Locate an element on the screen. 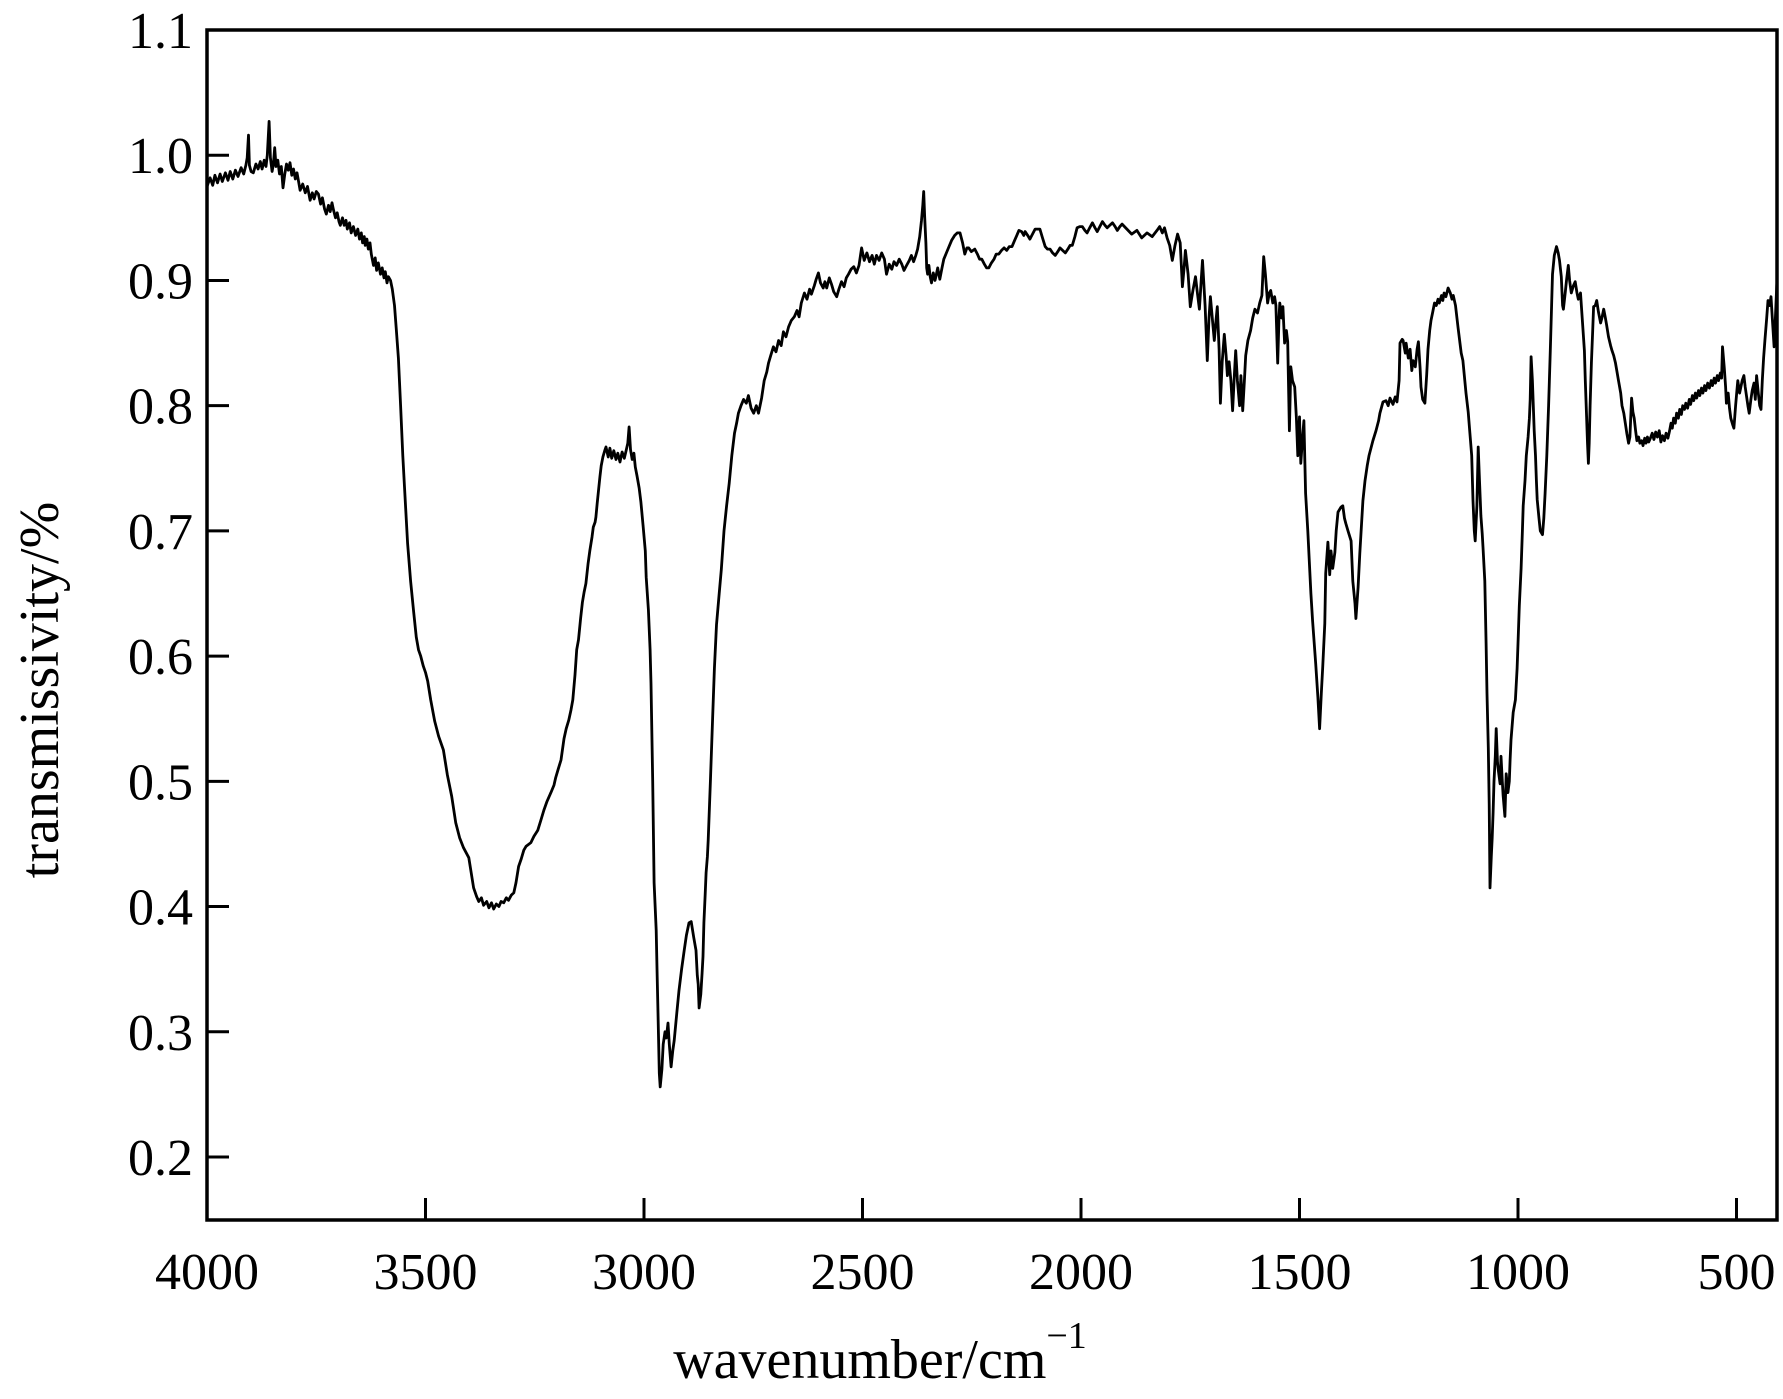 The width and height of the screenshot is (1783, 1399). x-axis-title: wavenumber/cm−1 is located at coordinates (880, 1353).